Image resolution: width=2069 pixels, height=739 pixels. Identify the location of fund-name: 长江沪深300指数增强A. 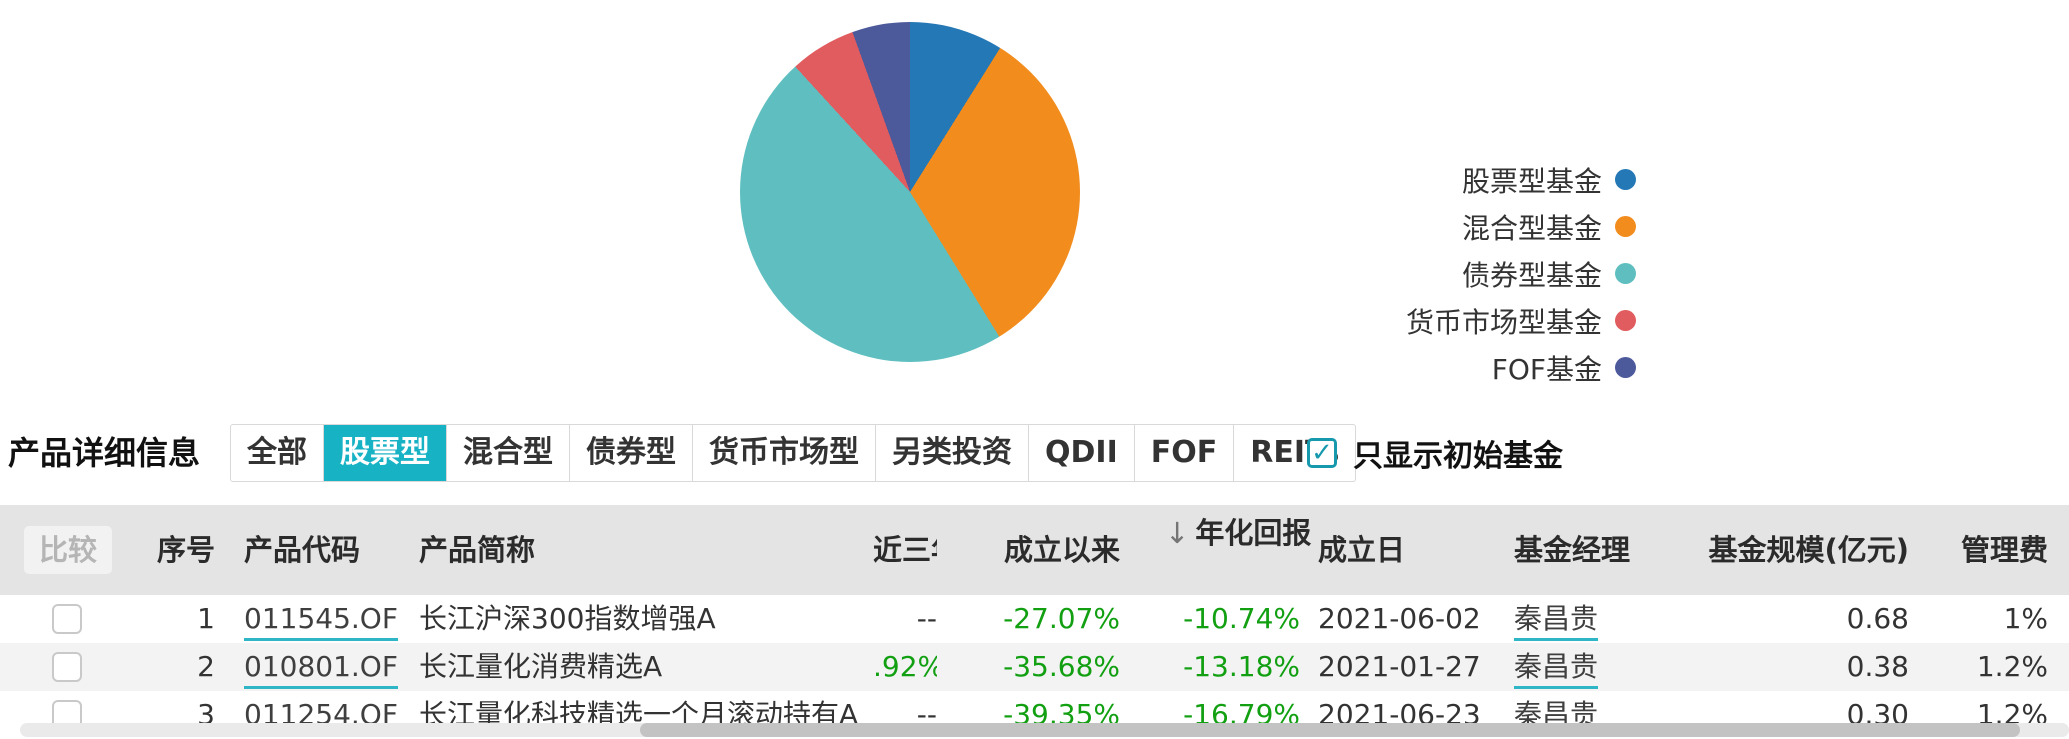
(567, 618).